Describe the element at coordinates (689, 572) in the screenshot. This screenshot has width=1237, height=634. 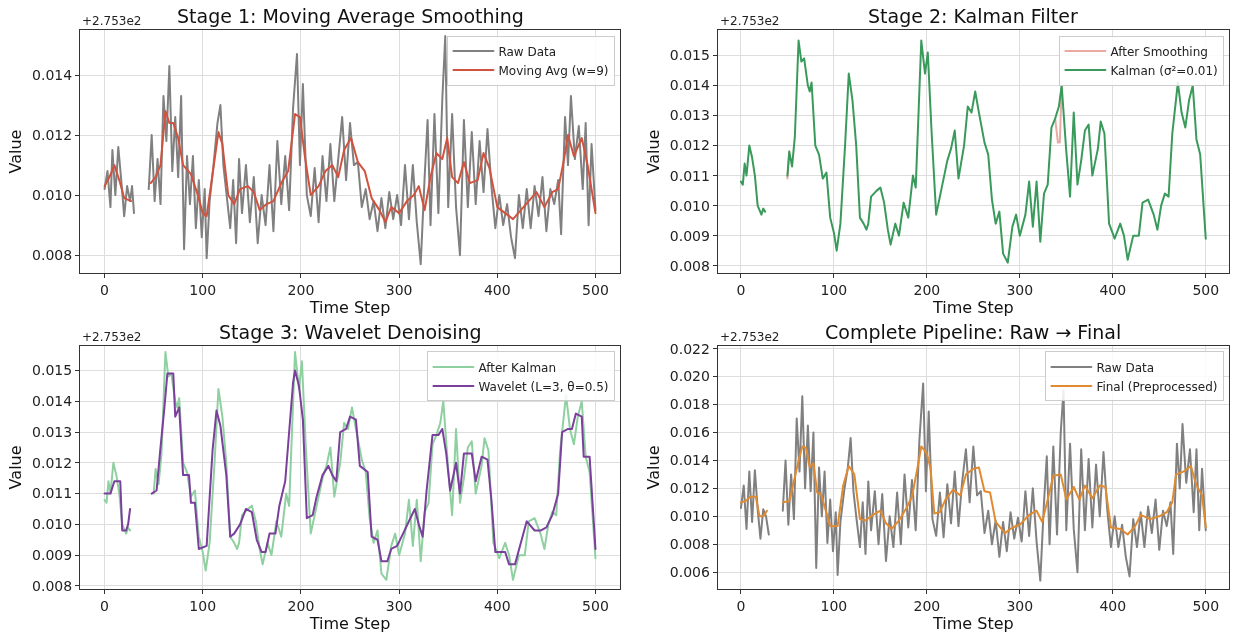
I see `y-tick-label: 0.006` at that location.